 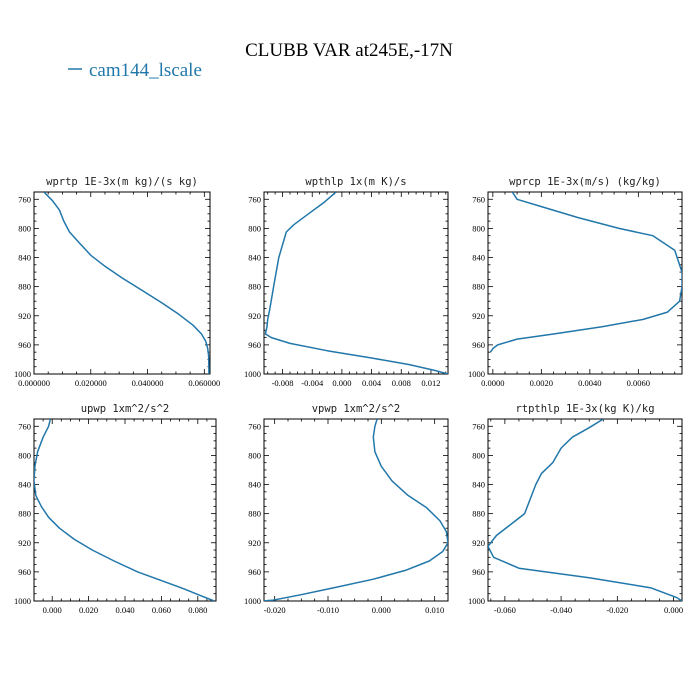 I want to click on x-tick-label: 0.060, so click(x=161, y=610).